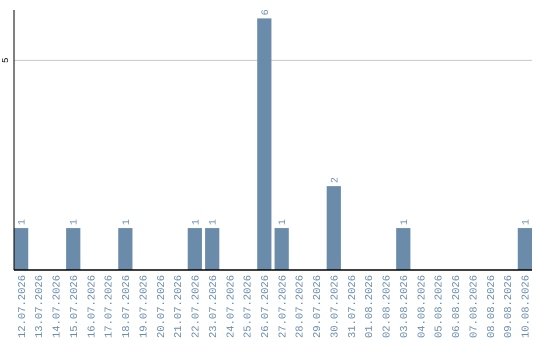  I want to click on x-tick-label: 19.07.2026, so click(144, 306).